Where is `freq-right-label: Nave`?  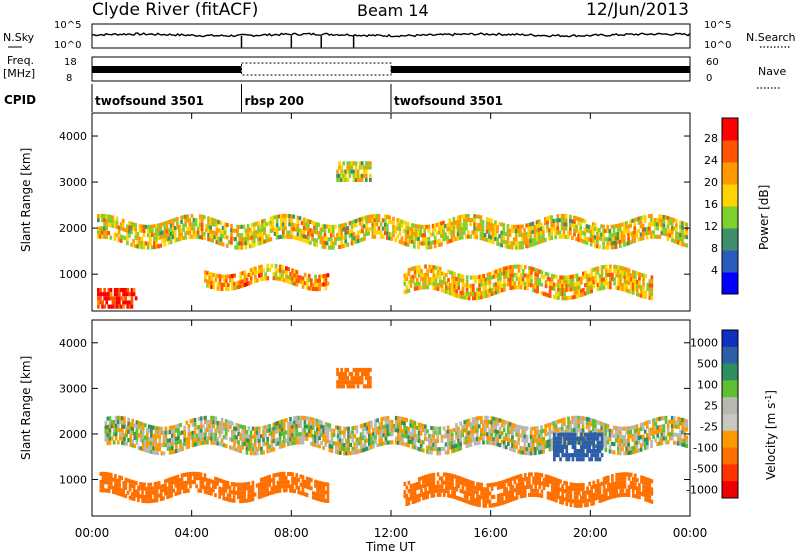
freq-right-label: Nave is located at coordinates (772, 71).